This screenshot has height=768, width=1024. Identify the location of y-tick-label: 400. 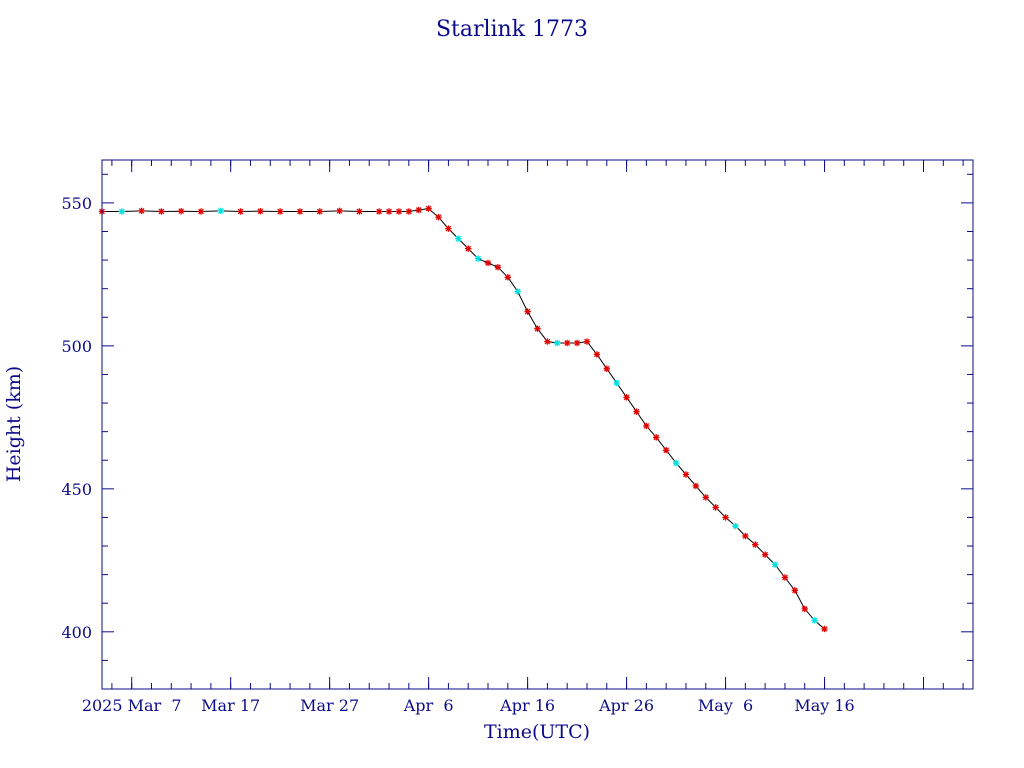
(76, 632).